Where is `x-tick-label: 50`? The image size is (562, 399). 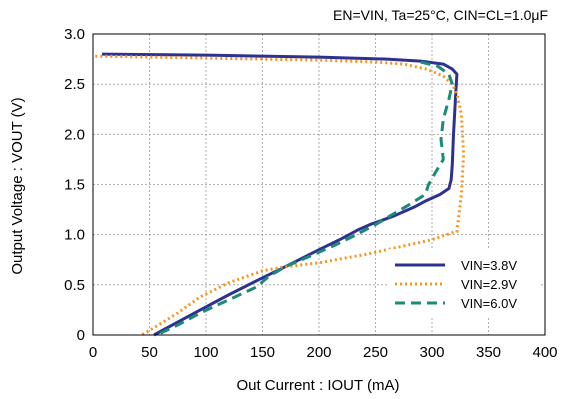 x-tick-label: 50 is located at coordinates (149, 352).